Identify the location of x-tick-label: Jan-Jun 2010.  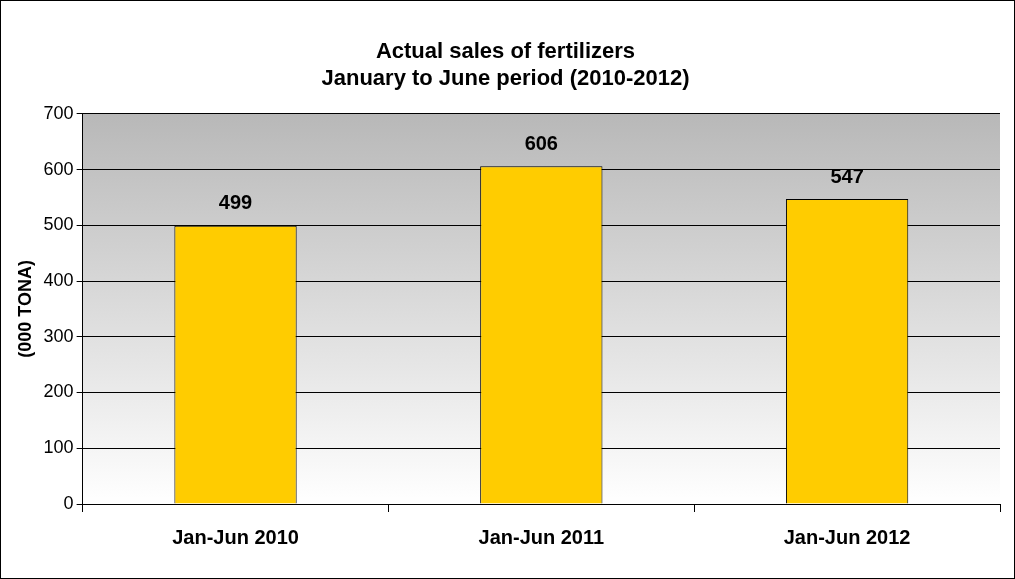
(235, 536).